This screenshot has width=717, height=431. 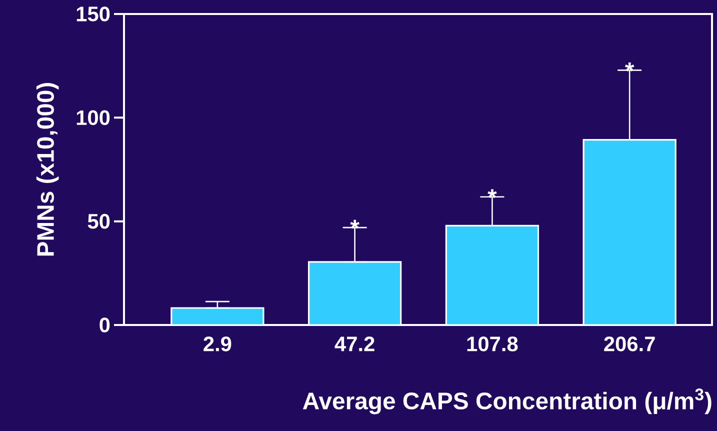 What do you see at coordinates (93, 118) in the screenshot?
I see `y-tick-label: 100` at bounding box center [93, 118].